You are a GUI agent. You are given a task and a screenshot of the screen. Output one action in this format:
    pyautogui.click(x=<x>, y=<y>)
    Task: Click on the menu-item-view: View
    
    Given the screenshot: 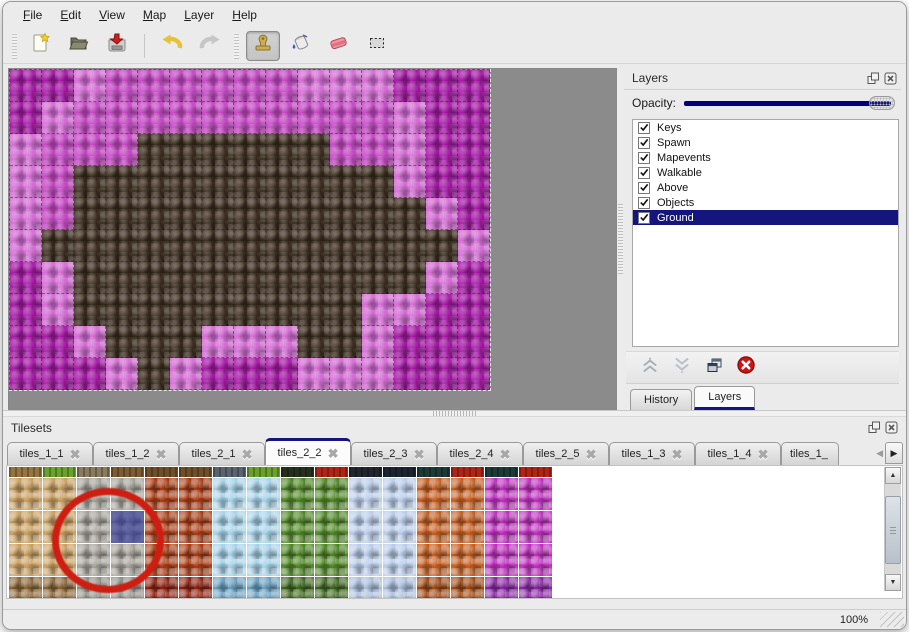 What is the action you would take?
    pyautogui.click(x=112, y=15)
    